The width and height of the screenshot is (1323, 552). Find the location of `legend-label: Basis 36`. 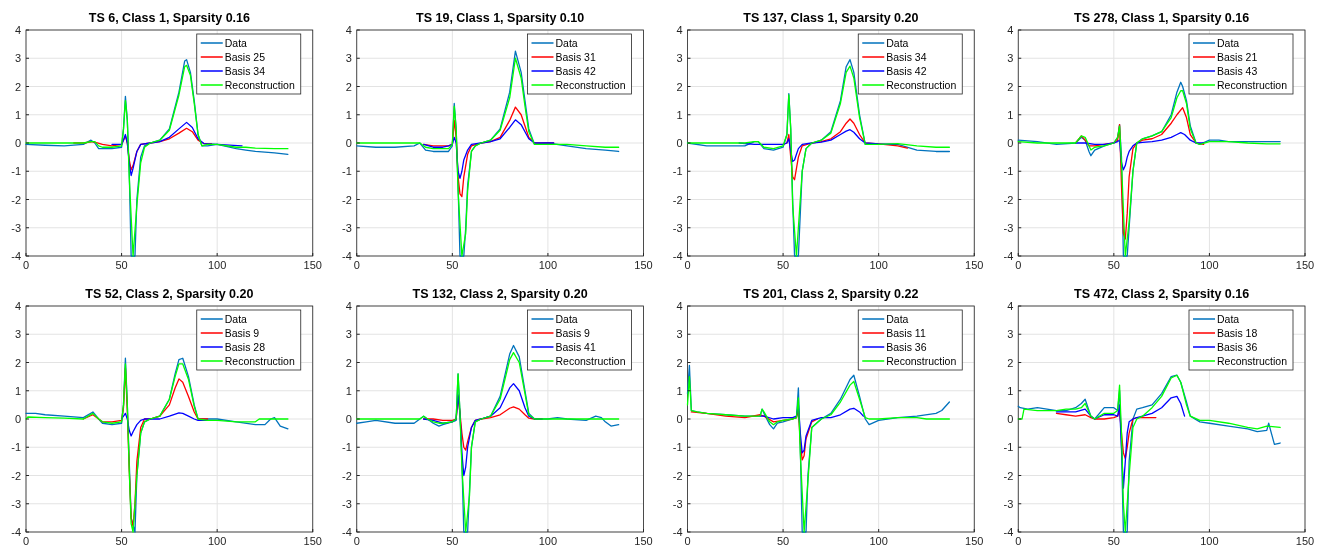

legend-label: Basis 36 is located at coordinates (906, 347).